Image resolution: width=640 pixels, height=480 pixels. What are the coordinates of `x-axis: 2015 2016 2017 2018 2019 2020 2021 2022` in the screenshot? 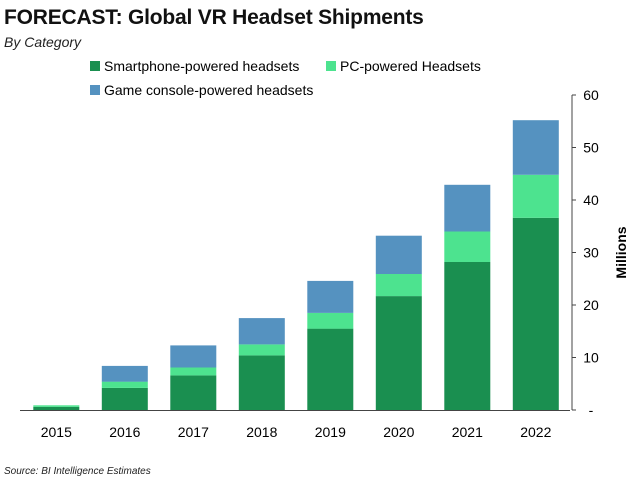 It's located at (295, 425).